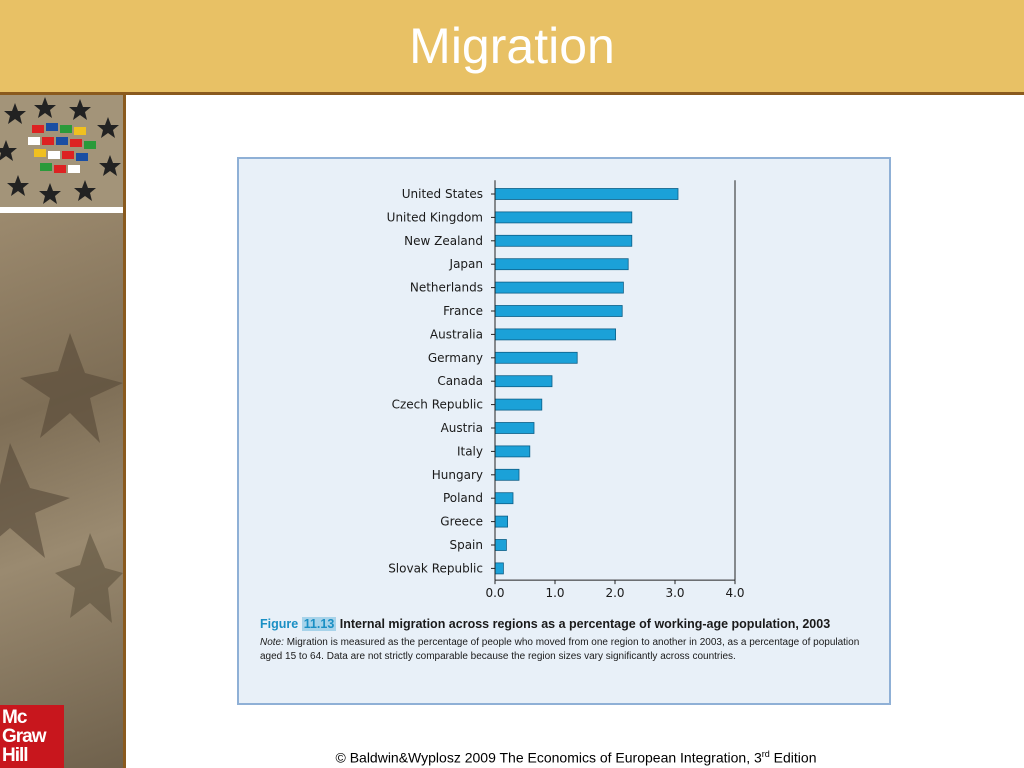 Image resolution: width=1024 pixels, height=768 pixels. Describe the element at coordinates (446, 288) in the screenshot. I see `category-label: Netherlands` at that location.